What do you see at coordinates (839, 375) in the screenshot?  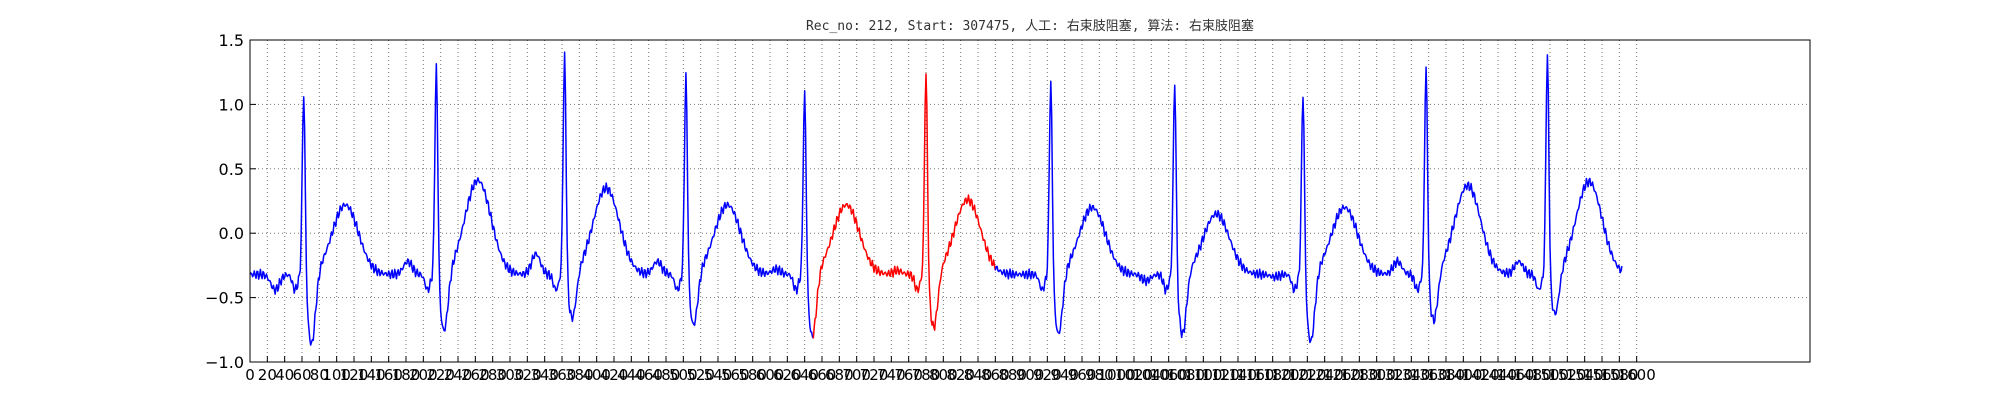 I see `x-tick-label: 680` at bounding box center [839, 375].